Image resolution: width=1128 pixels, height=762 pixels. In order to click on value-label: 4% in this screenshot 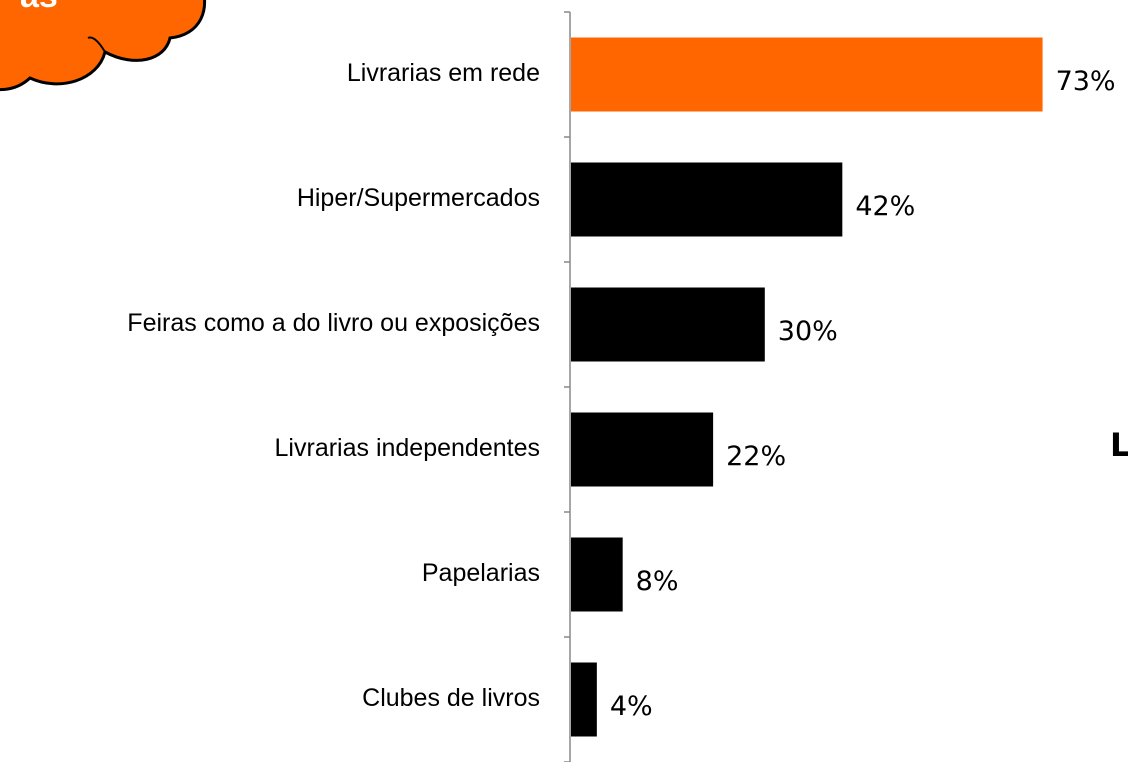, I will do `click(631, 706)`.